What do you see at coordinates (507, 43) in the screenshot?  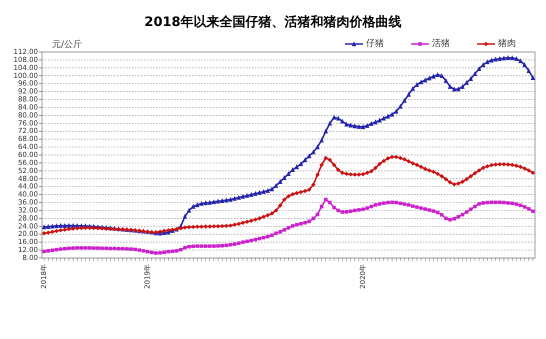 I see `legend-label: 猪肉` at bounding box center [507, 43].